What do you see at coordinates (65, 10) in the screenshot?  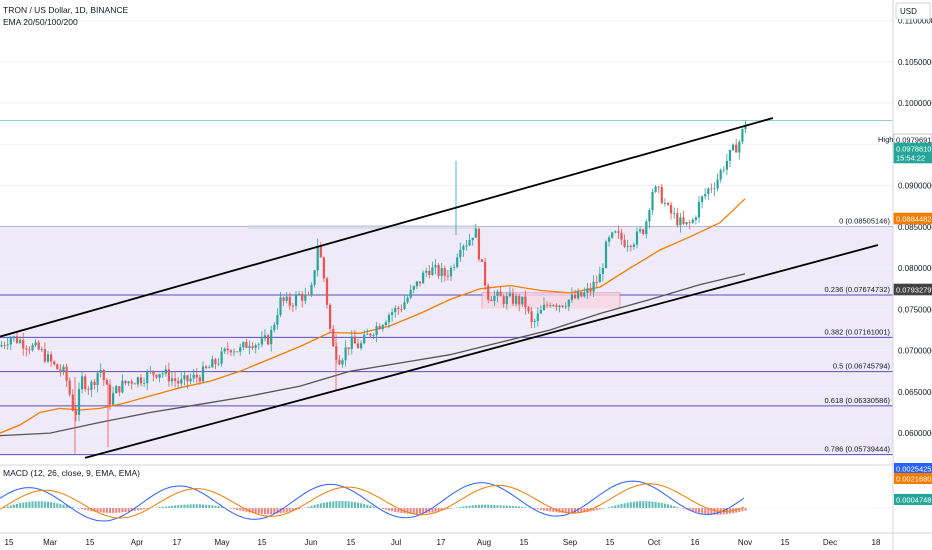 I see `symbol-title: TRON / US Dollar, 1D, BINANCE` at bounding box center [65, 10].